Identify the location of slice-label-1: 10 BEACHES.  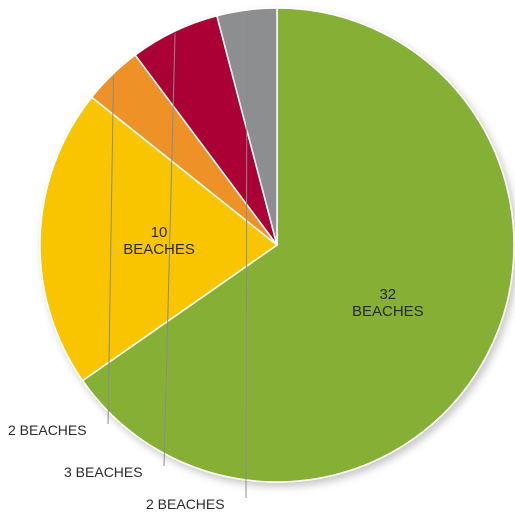
(159, 241).